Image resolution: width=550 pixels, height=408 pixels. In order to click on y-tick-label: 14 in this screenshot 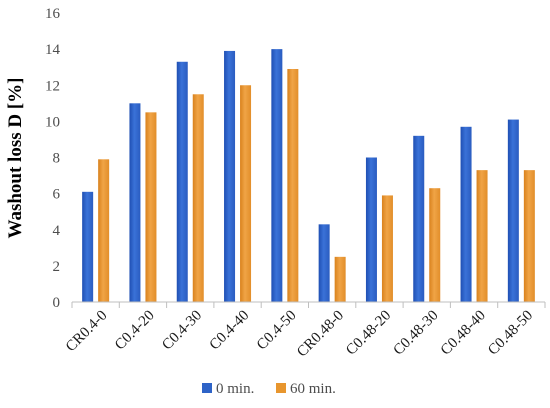, I will do `click(53, 50)`.